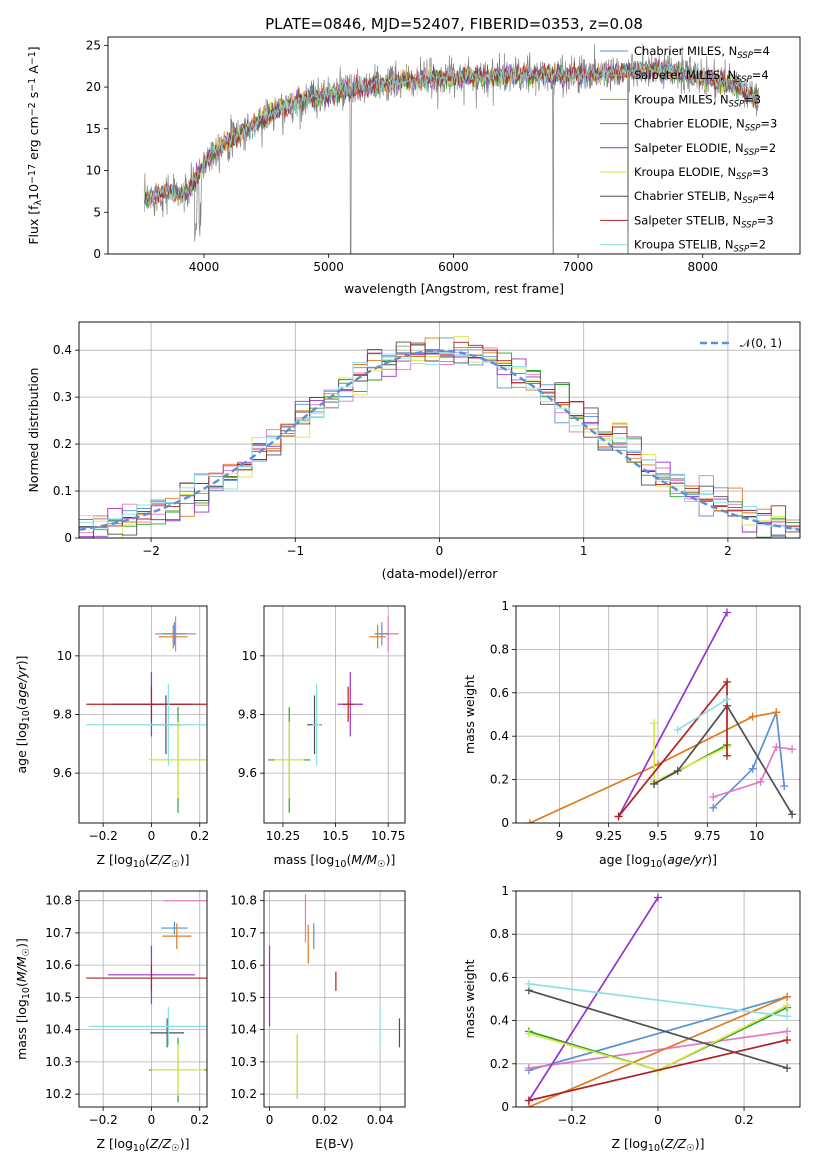  What do you see at coordinates (335, 836) in the screenshot?
I see `x-tick-label: 10.5` at bounding box center [335, 836].